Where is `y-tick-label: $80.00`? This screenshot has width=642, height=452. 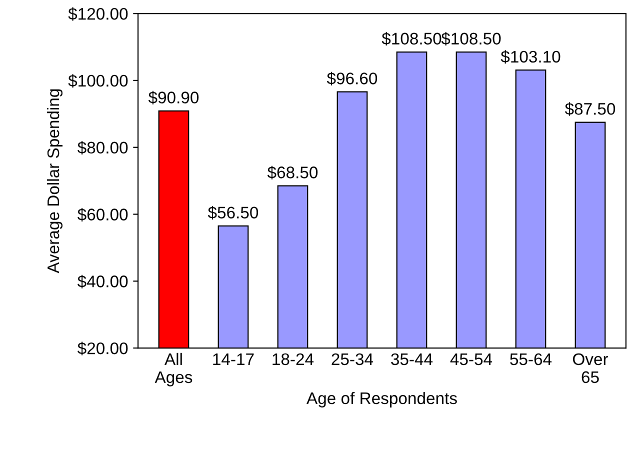 y-tick-label: $80.00 is located at coordinates (103, 148).